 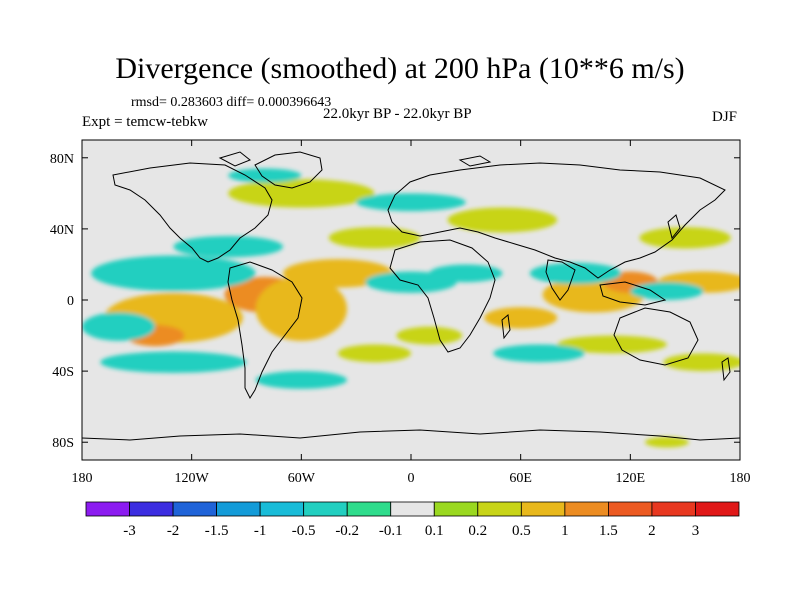 What do you see at coordinates (725, 117) in the screenshot?
I see `season-label: DJF` at bounding box center [725, 117].